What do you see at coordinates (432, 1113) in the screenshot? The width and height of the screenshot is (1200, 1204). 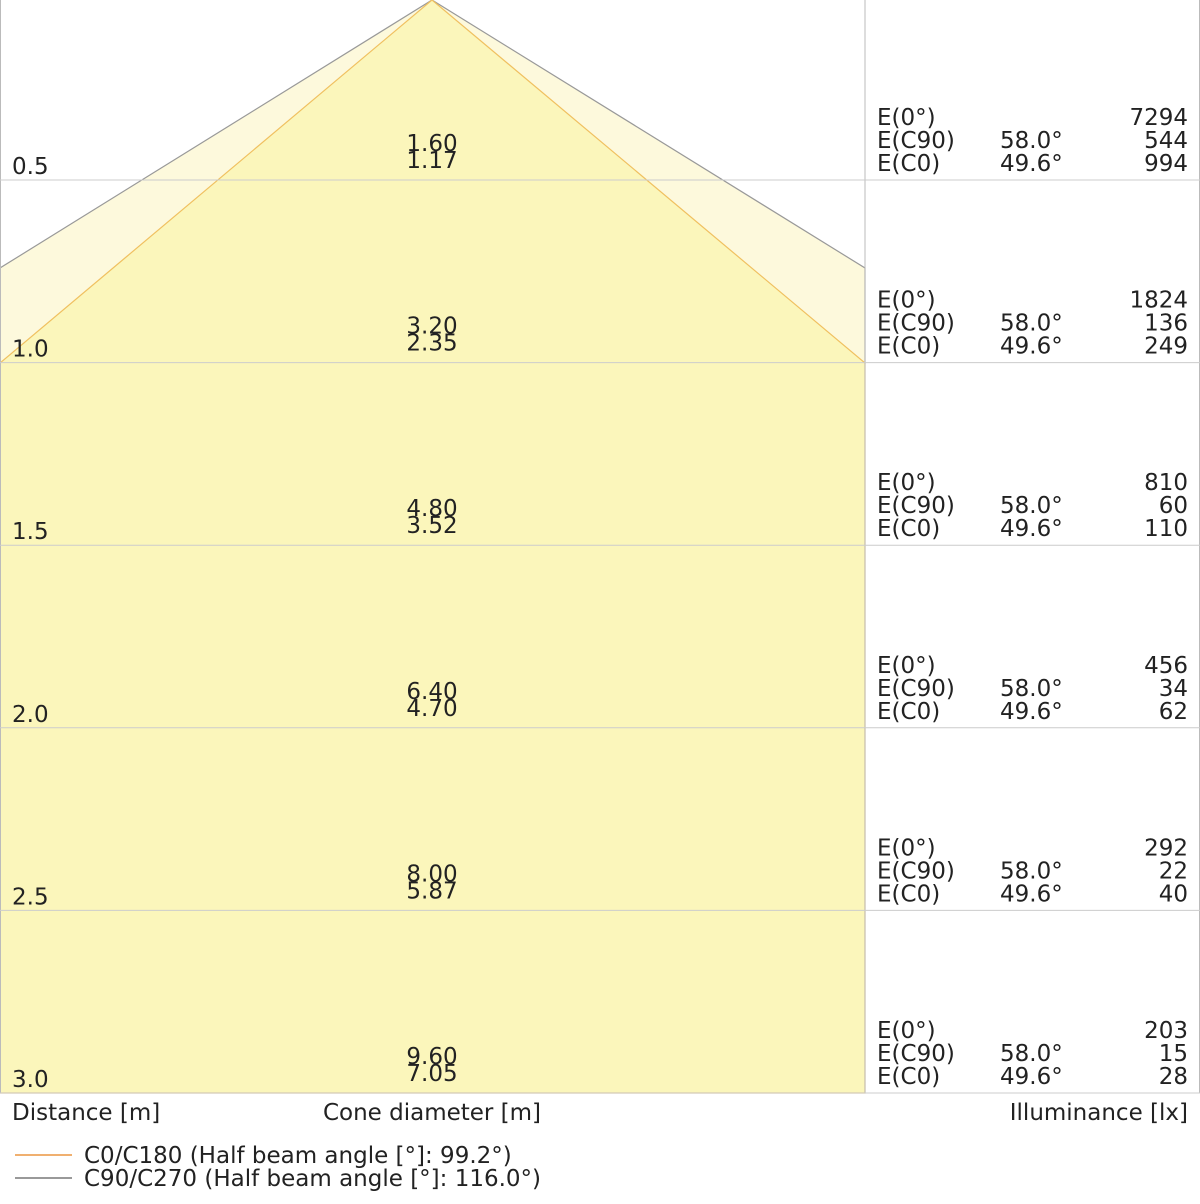 I see `footer-label: Cone diameter [m]` at bounding box center [432, 1113].